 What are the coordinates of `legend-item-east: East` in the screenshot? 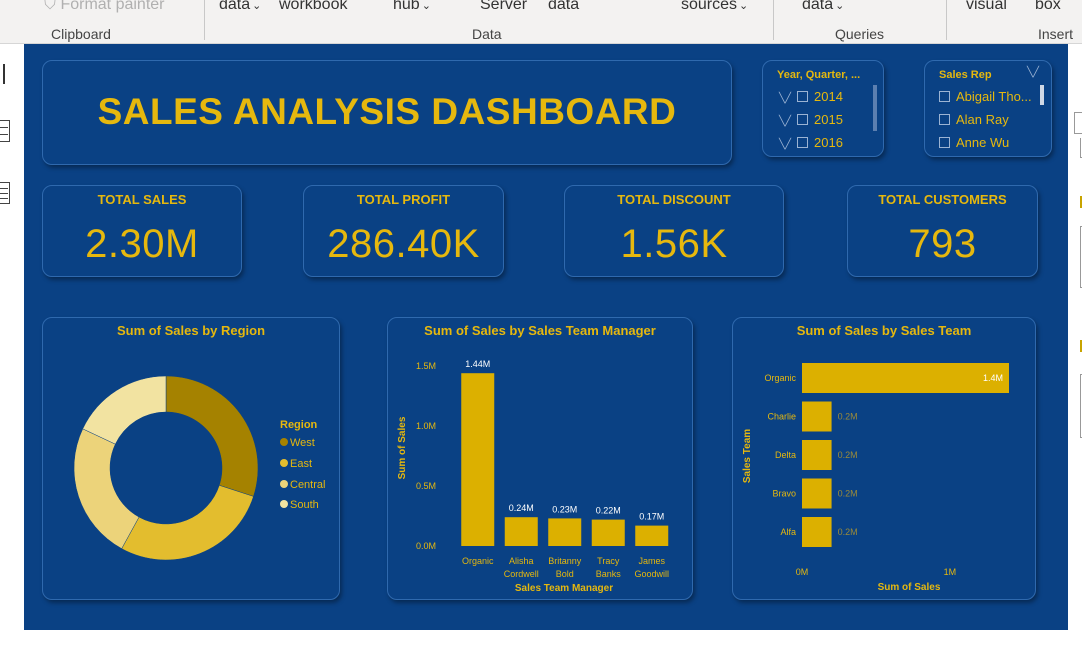 It's located at (296, 464).